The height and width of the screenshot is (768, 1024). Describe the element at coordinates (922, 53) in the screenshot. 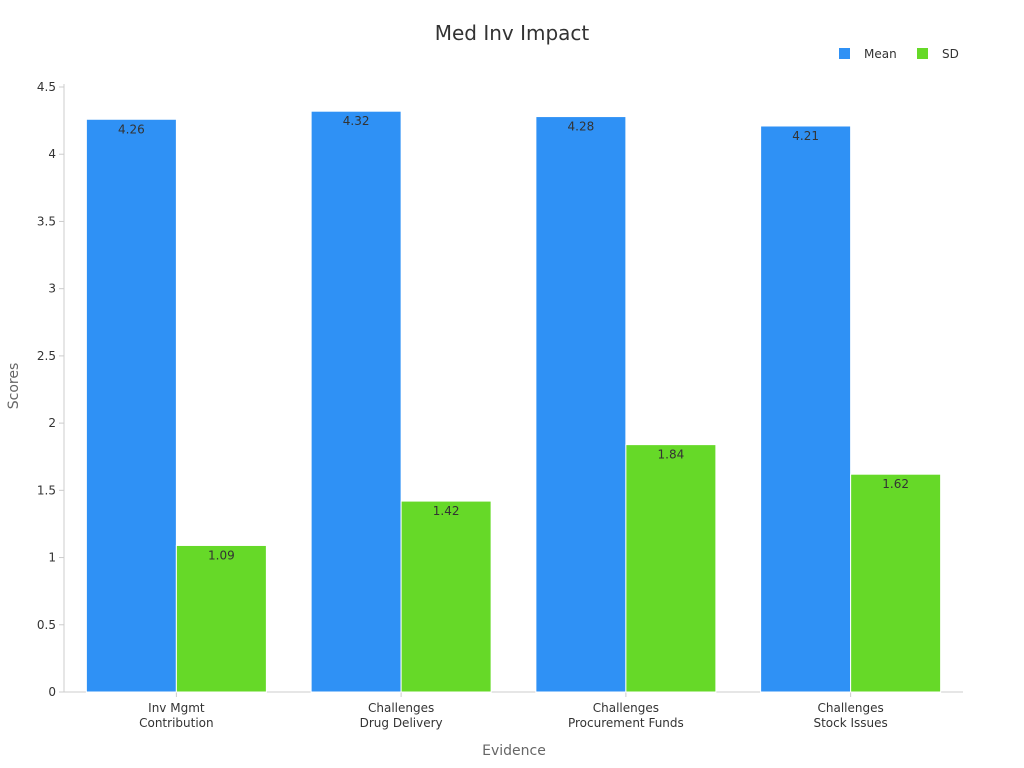

I see `legend-swatch-sd` at that location.